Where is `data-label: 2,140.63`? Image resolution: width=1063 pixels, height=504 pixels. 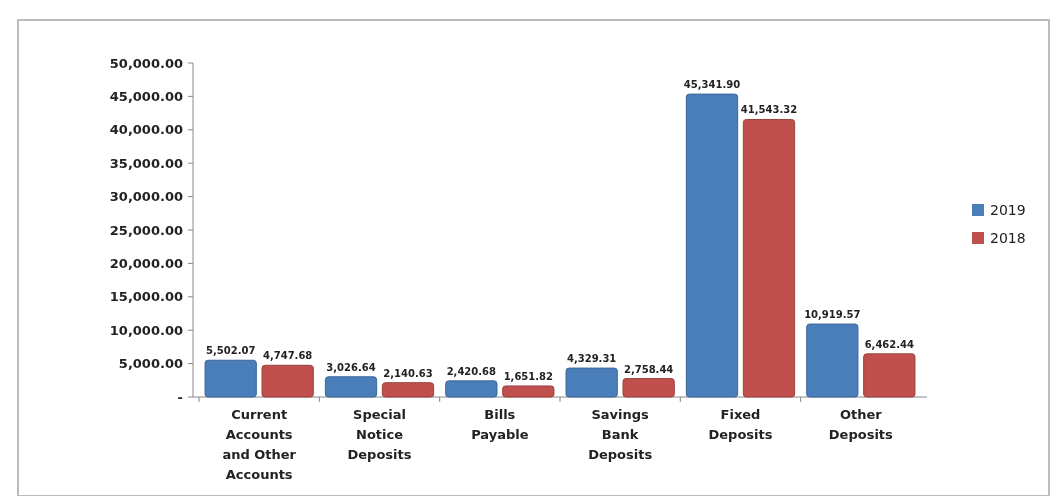
data-label: 2,140.63 is located at coordinates (408, 373).